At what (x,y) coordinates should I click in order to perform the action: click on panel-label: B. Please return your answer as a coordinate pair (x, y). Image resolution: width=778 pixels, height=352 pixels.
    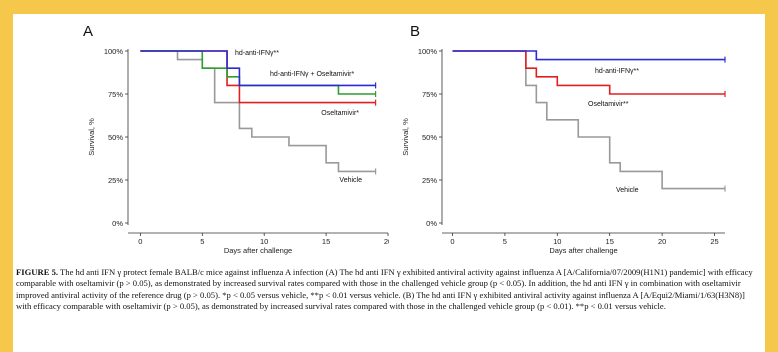
    Looking at the image, I should click on (415, 31).